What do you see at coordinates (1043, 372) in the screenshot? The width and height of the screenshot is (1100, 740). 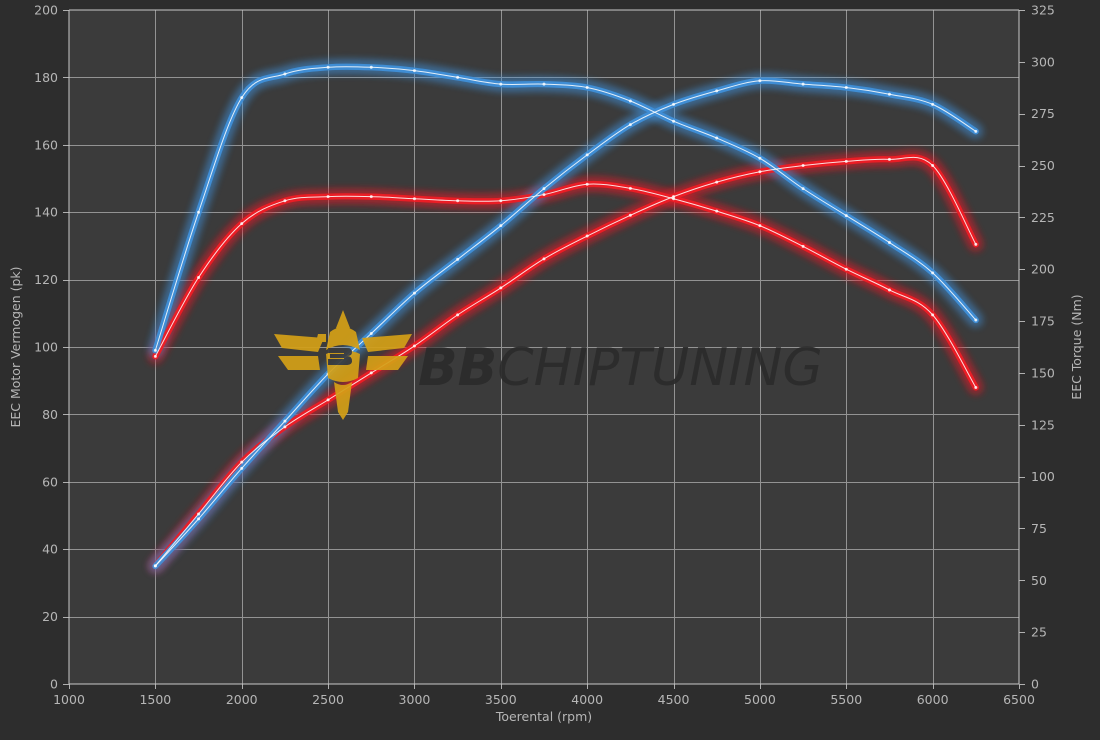 I see `y-right-tick-label: 150` at bounding box center [1043, 372].